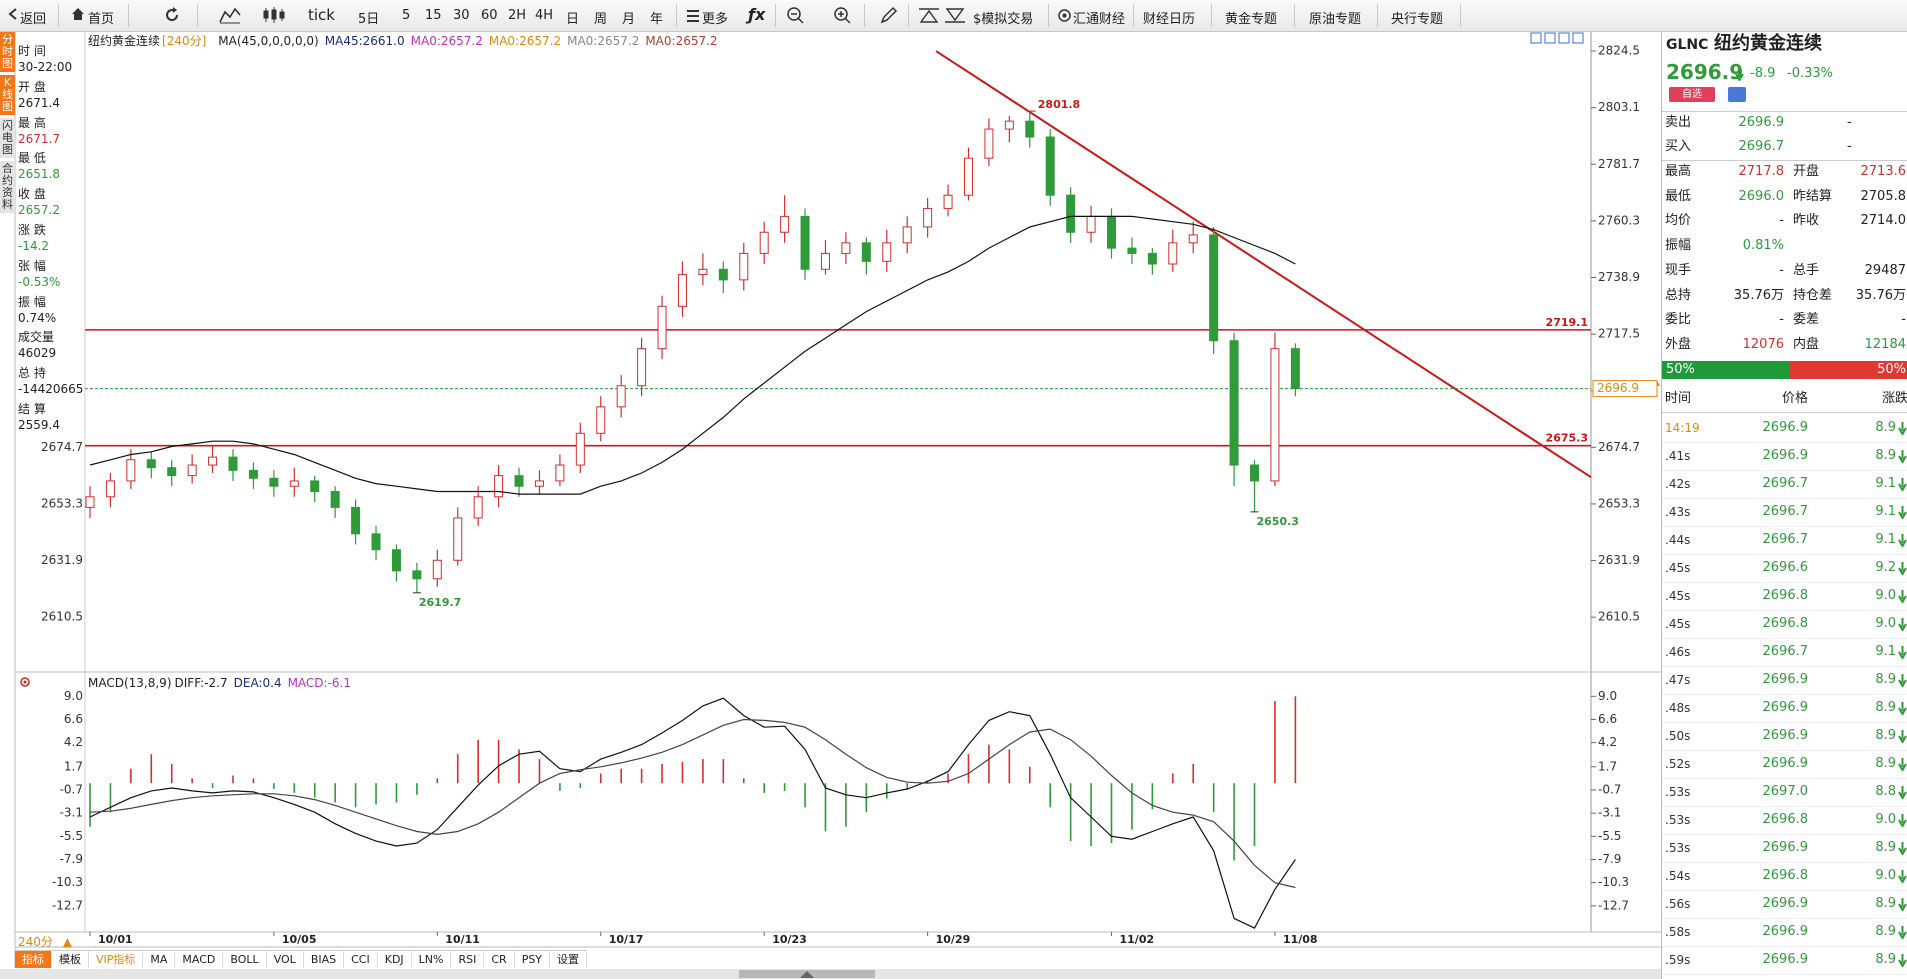  What do you see at coordinates (369, 19) in the screenshot?
I see `period-option: 5日` at bounding box center [369, 19].